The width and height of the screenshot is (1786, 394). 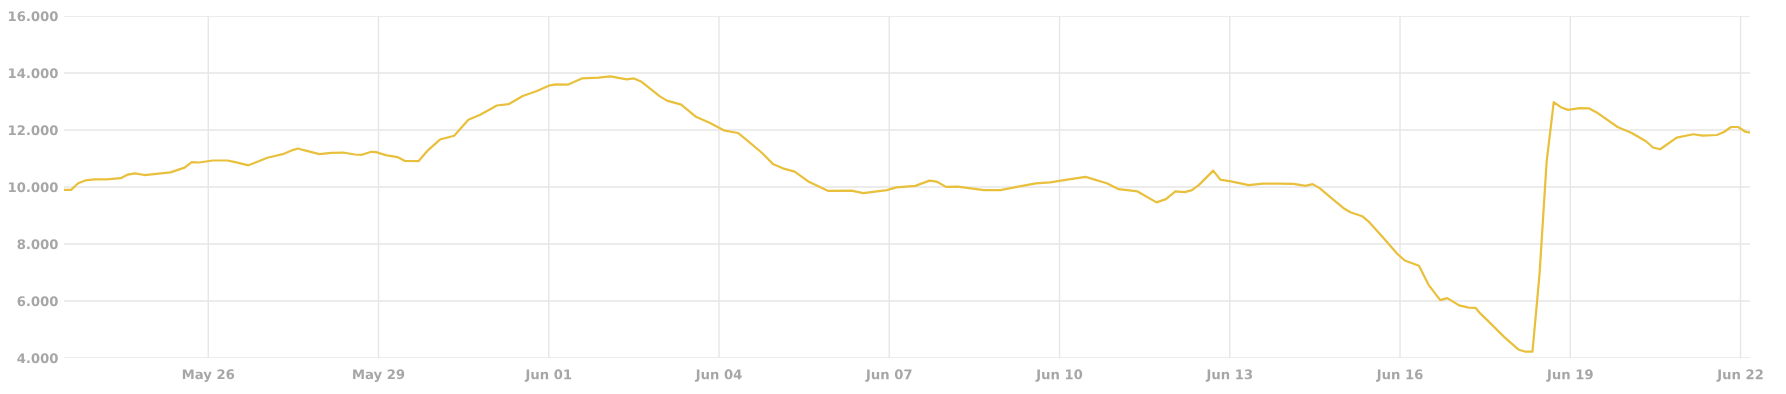 I want to click on x-tick-label: Jun 16, so click(x=1399, y=375).